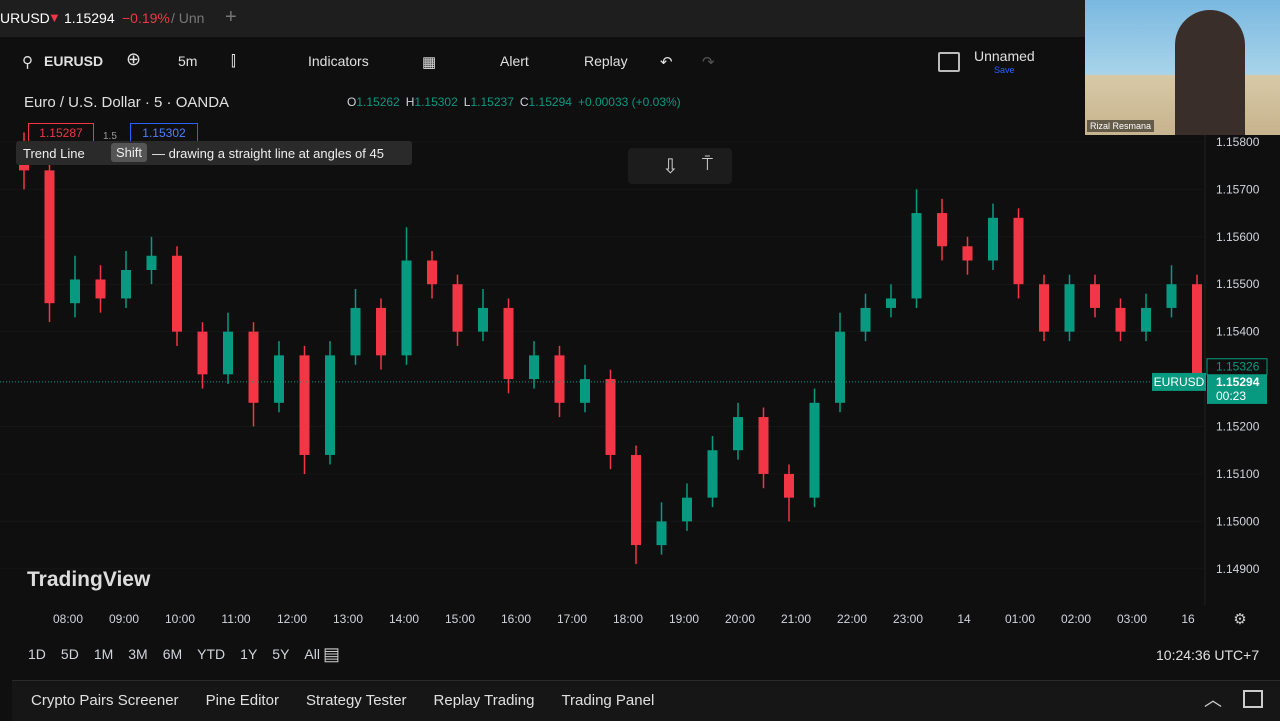 Image resolution: width=1280 pixels, height=721 pixels. I want to click on range-button: 5D, so click(69, 654).